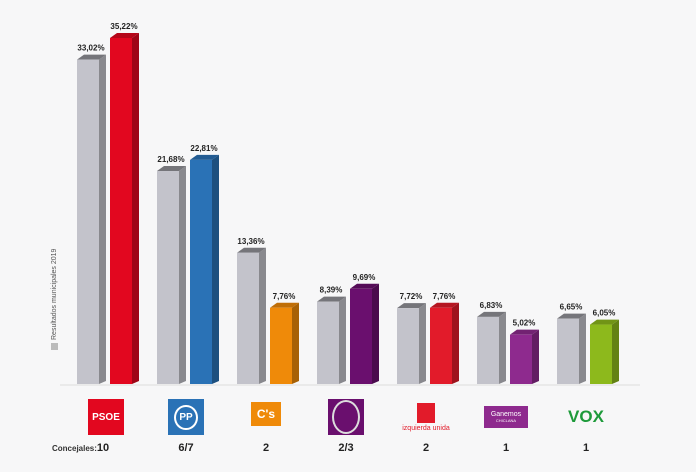  What do you see at coordinates (250, 241) in the screenshot?
I see `data-label: 13,36%` at bounding box center [250, 241].